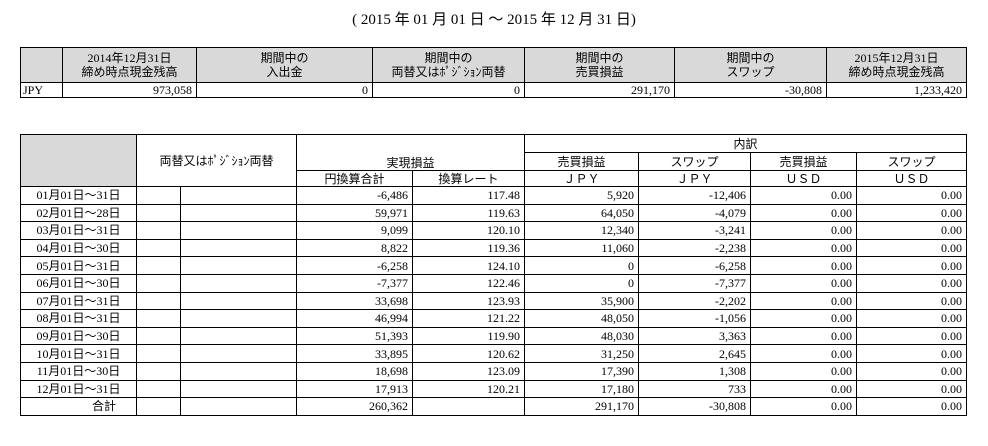 The image size is (988, 446). I want to click on amount-cell: -30,808, so click(750, 90).